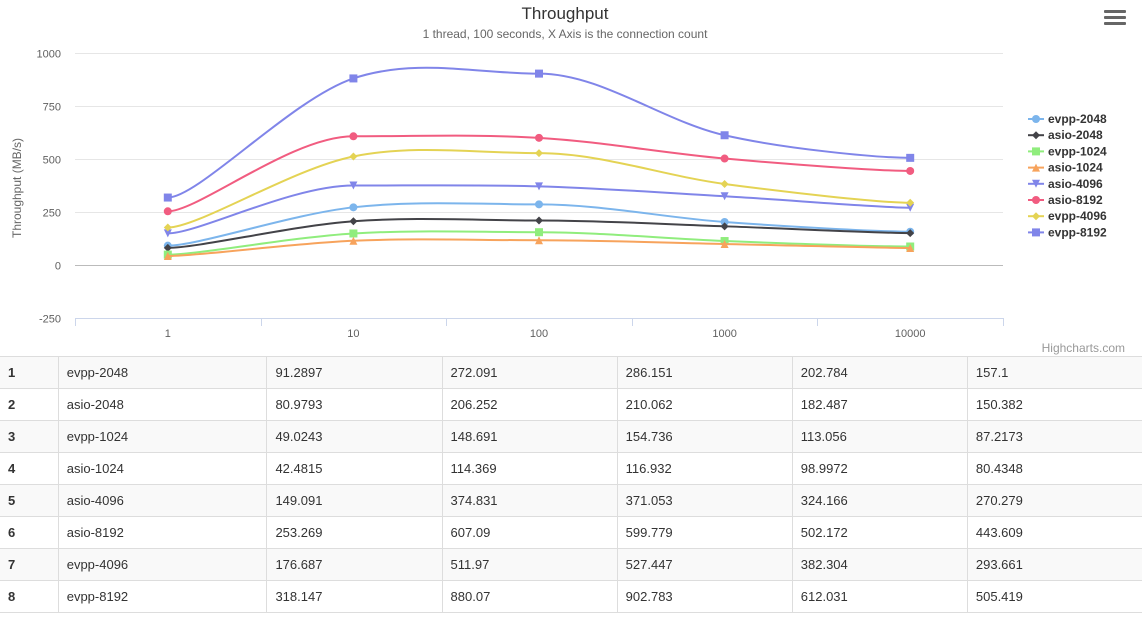  Describe the element at coordinates (52, 108) in the screenshot. I see `y-tick-label: 750` at that location.